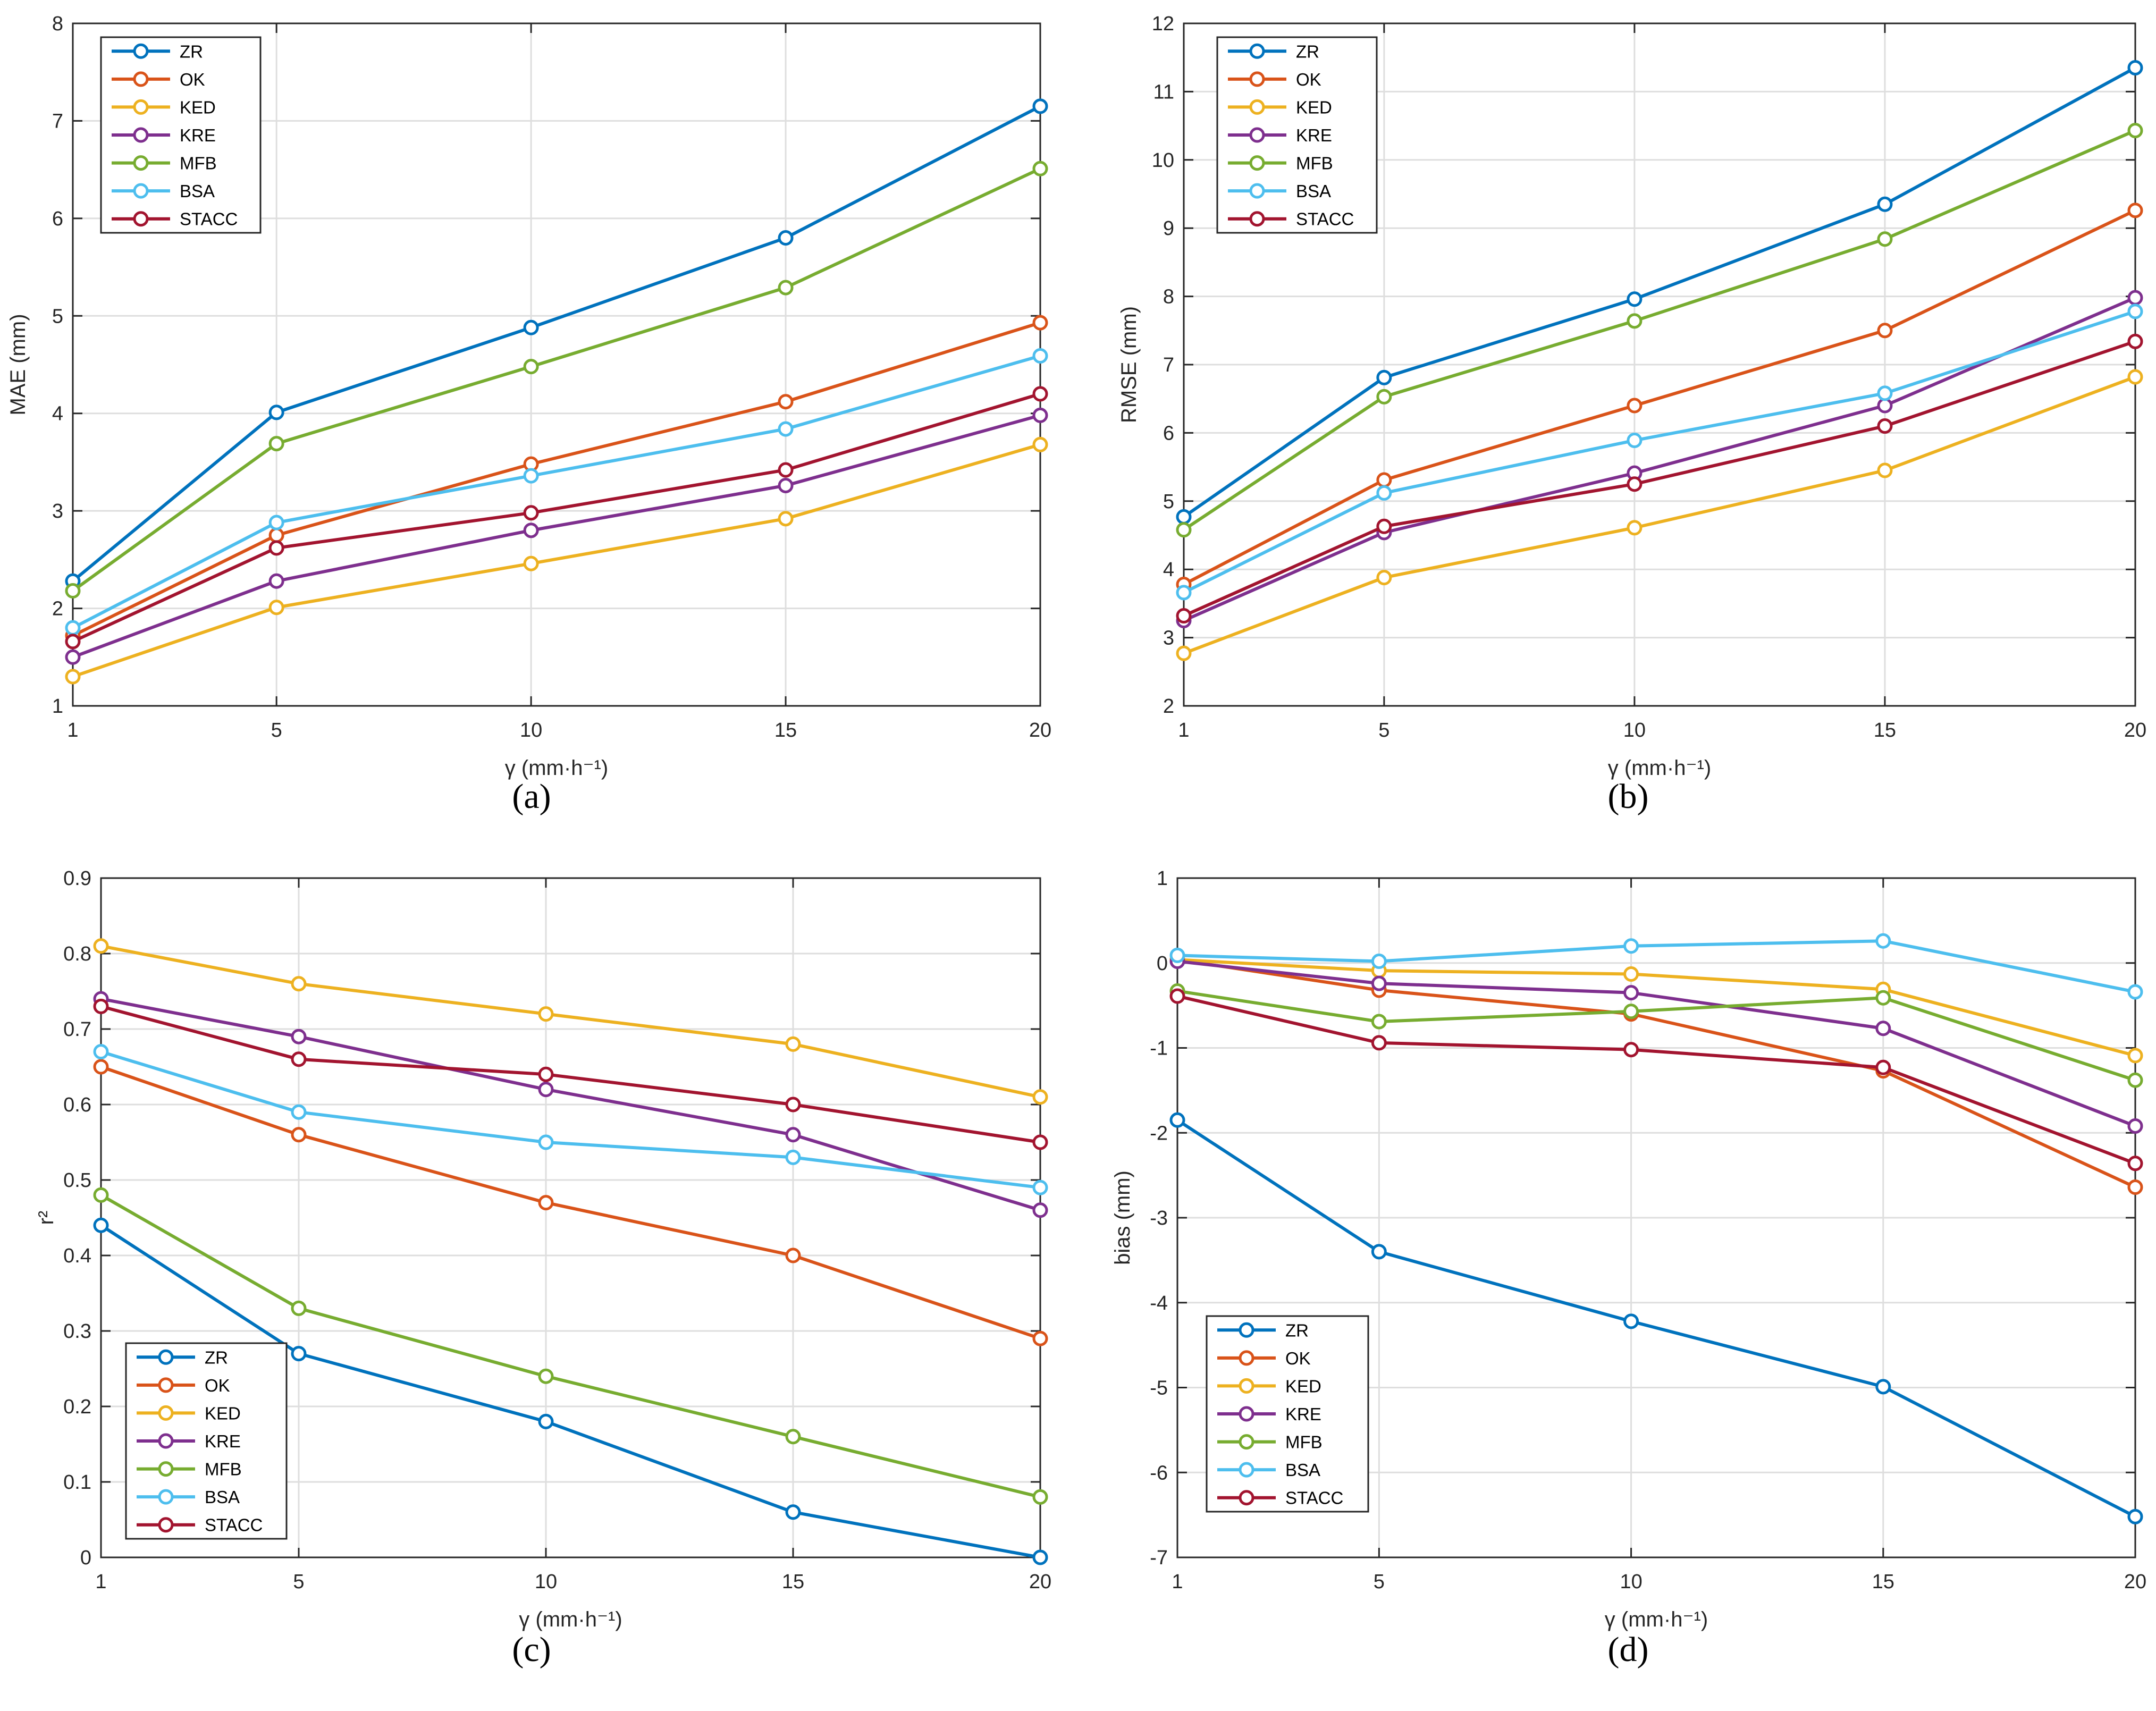 This screenshot has width=2156, height=1711. Describe the element at coordinates (1159, 1473) in the screenshot. I see `y-tick-label: -6` at that location.